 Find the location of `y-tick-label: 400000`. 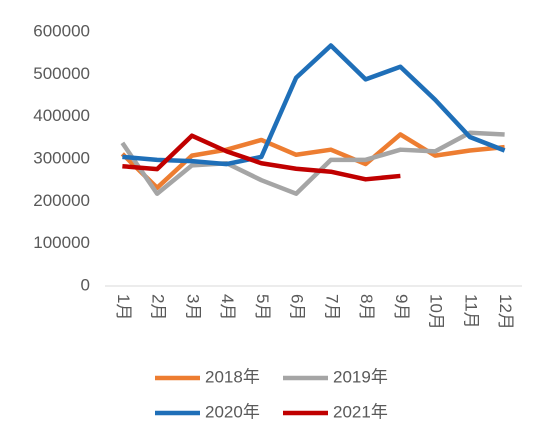

y-tick-label: 400000 is located at coordinates (61, 115).